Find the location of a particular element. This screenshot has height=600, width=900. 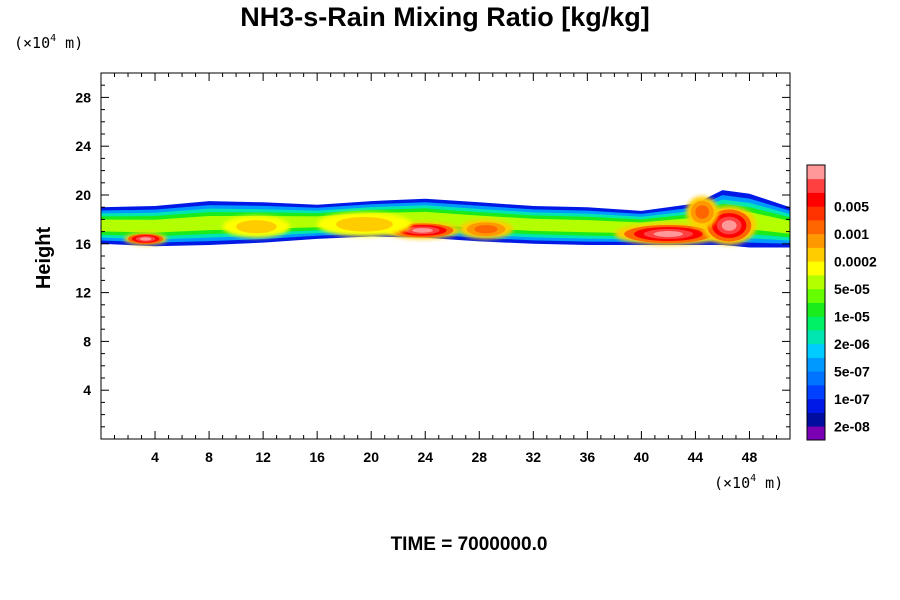

x-tick-label: 48 is located at coordinates (750, 457).